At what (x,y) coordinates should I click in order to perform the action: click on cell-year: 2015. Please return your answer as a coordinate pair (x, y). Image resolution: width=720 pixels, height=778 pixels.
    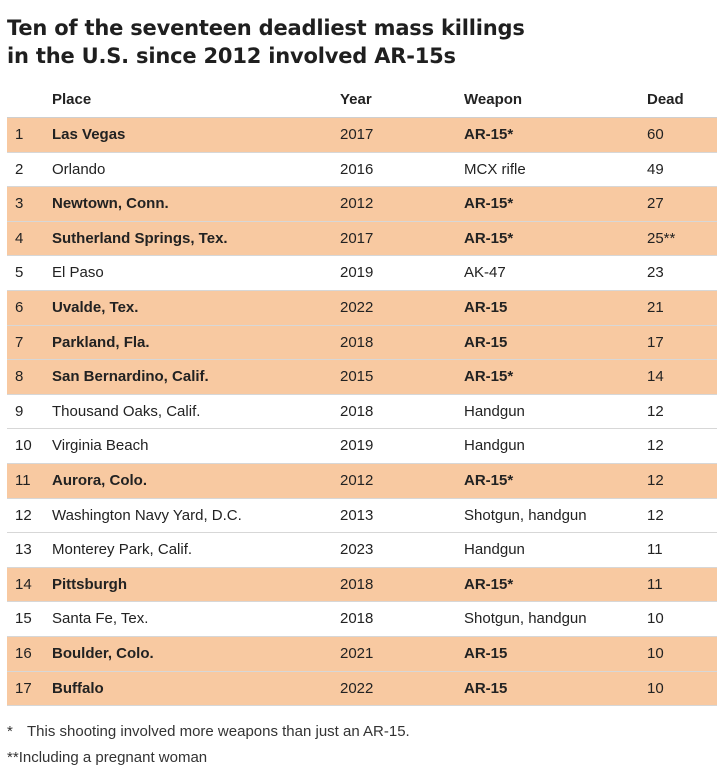
    Looking at the image, I should click on (357, 377).